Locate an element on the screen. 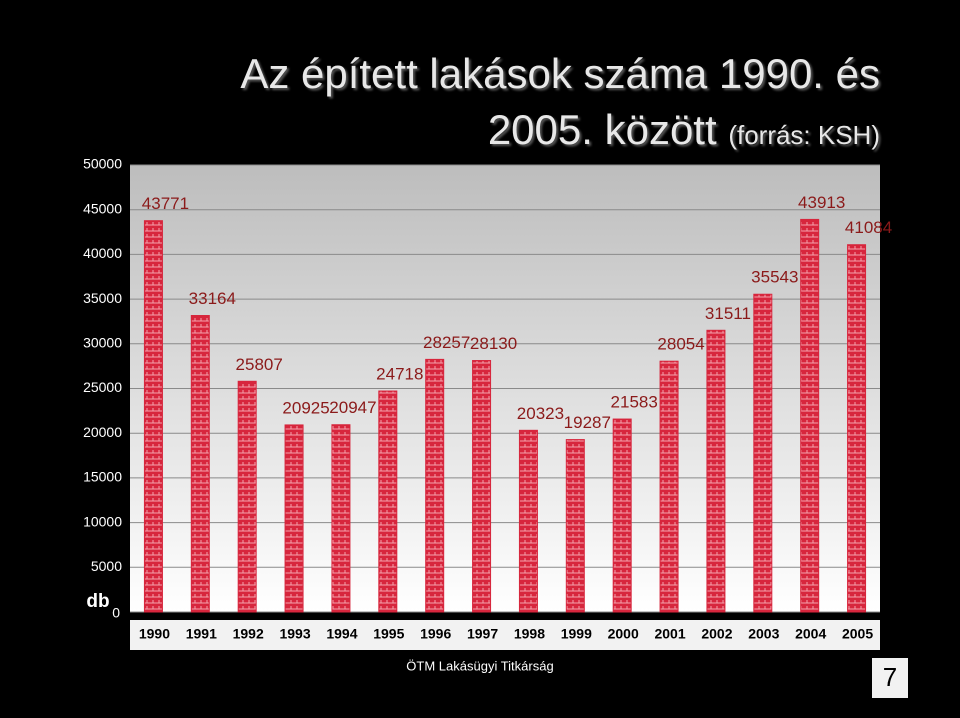 This screenshot has height=718, width=960. value-label: 31511 is located at coordinates (728, 313).